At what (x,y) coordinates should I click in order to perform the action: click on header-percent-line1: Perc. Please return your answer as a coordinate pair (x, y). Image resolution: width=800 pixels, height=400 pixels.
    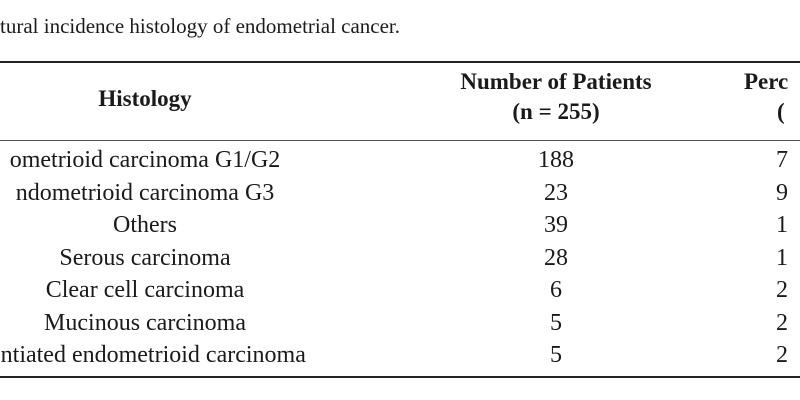
    Looking at the image, I should click on (766, 81).